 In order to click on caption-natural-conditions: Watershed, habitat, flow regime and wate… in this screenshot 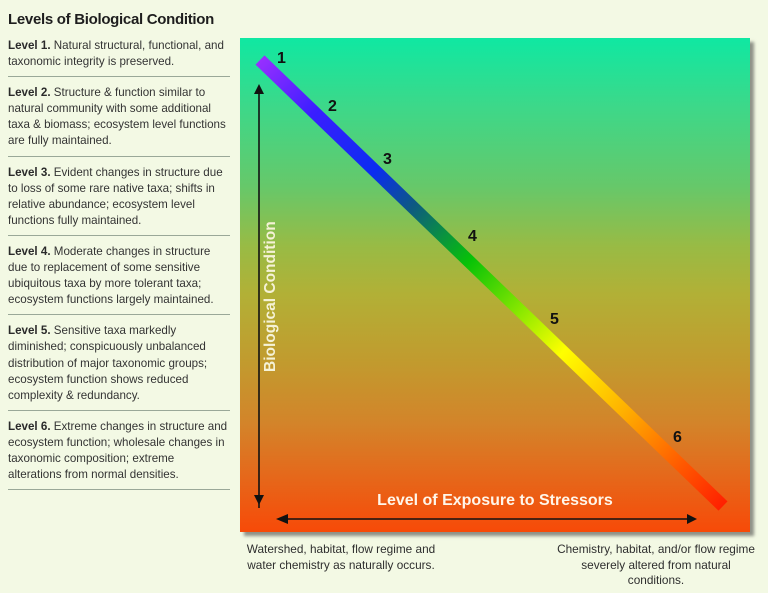, I will do `click(341, 557)`.